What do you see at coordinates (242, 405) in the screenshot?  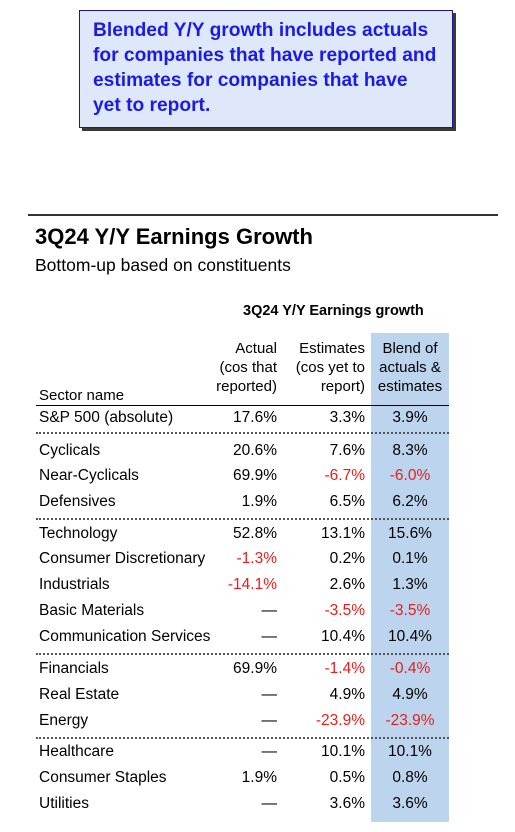 I see `header-divider` at bounding box center [242, 405].